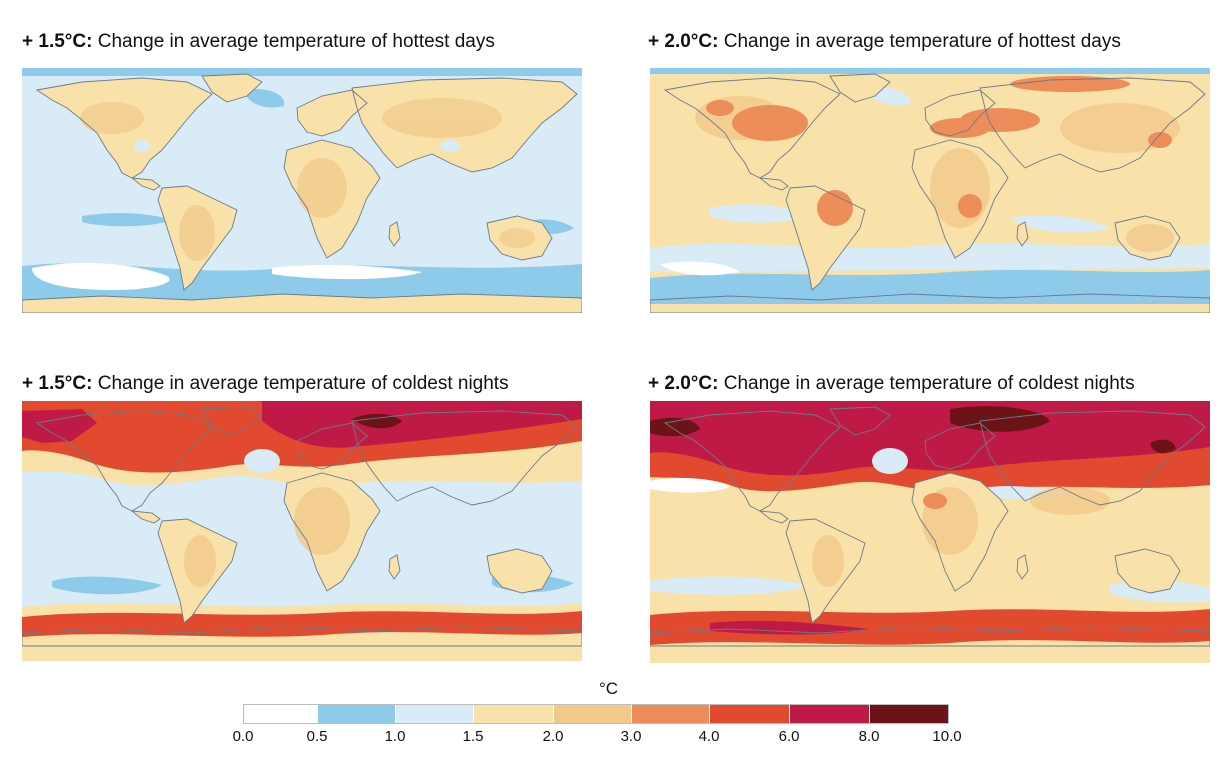 Image resolution: width=1230 pixels, height=765 pixels. I want to click on legend-tick-label: 1.0, so click(395, 736).